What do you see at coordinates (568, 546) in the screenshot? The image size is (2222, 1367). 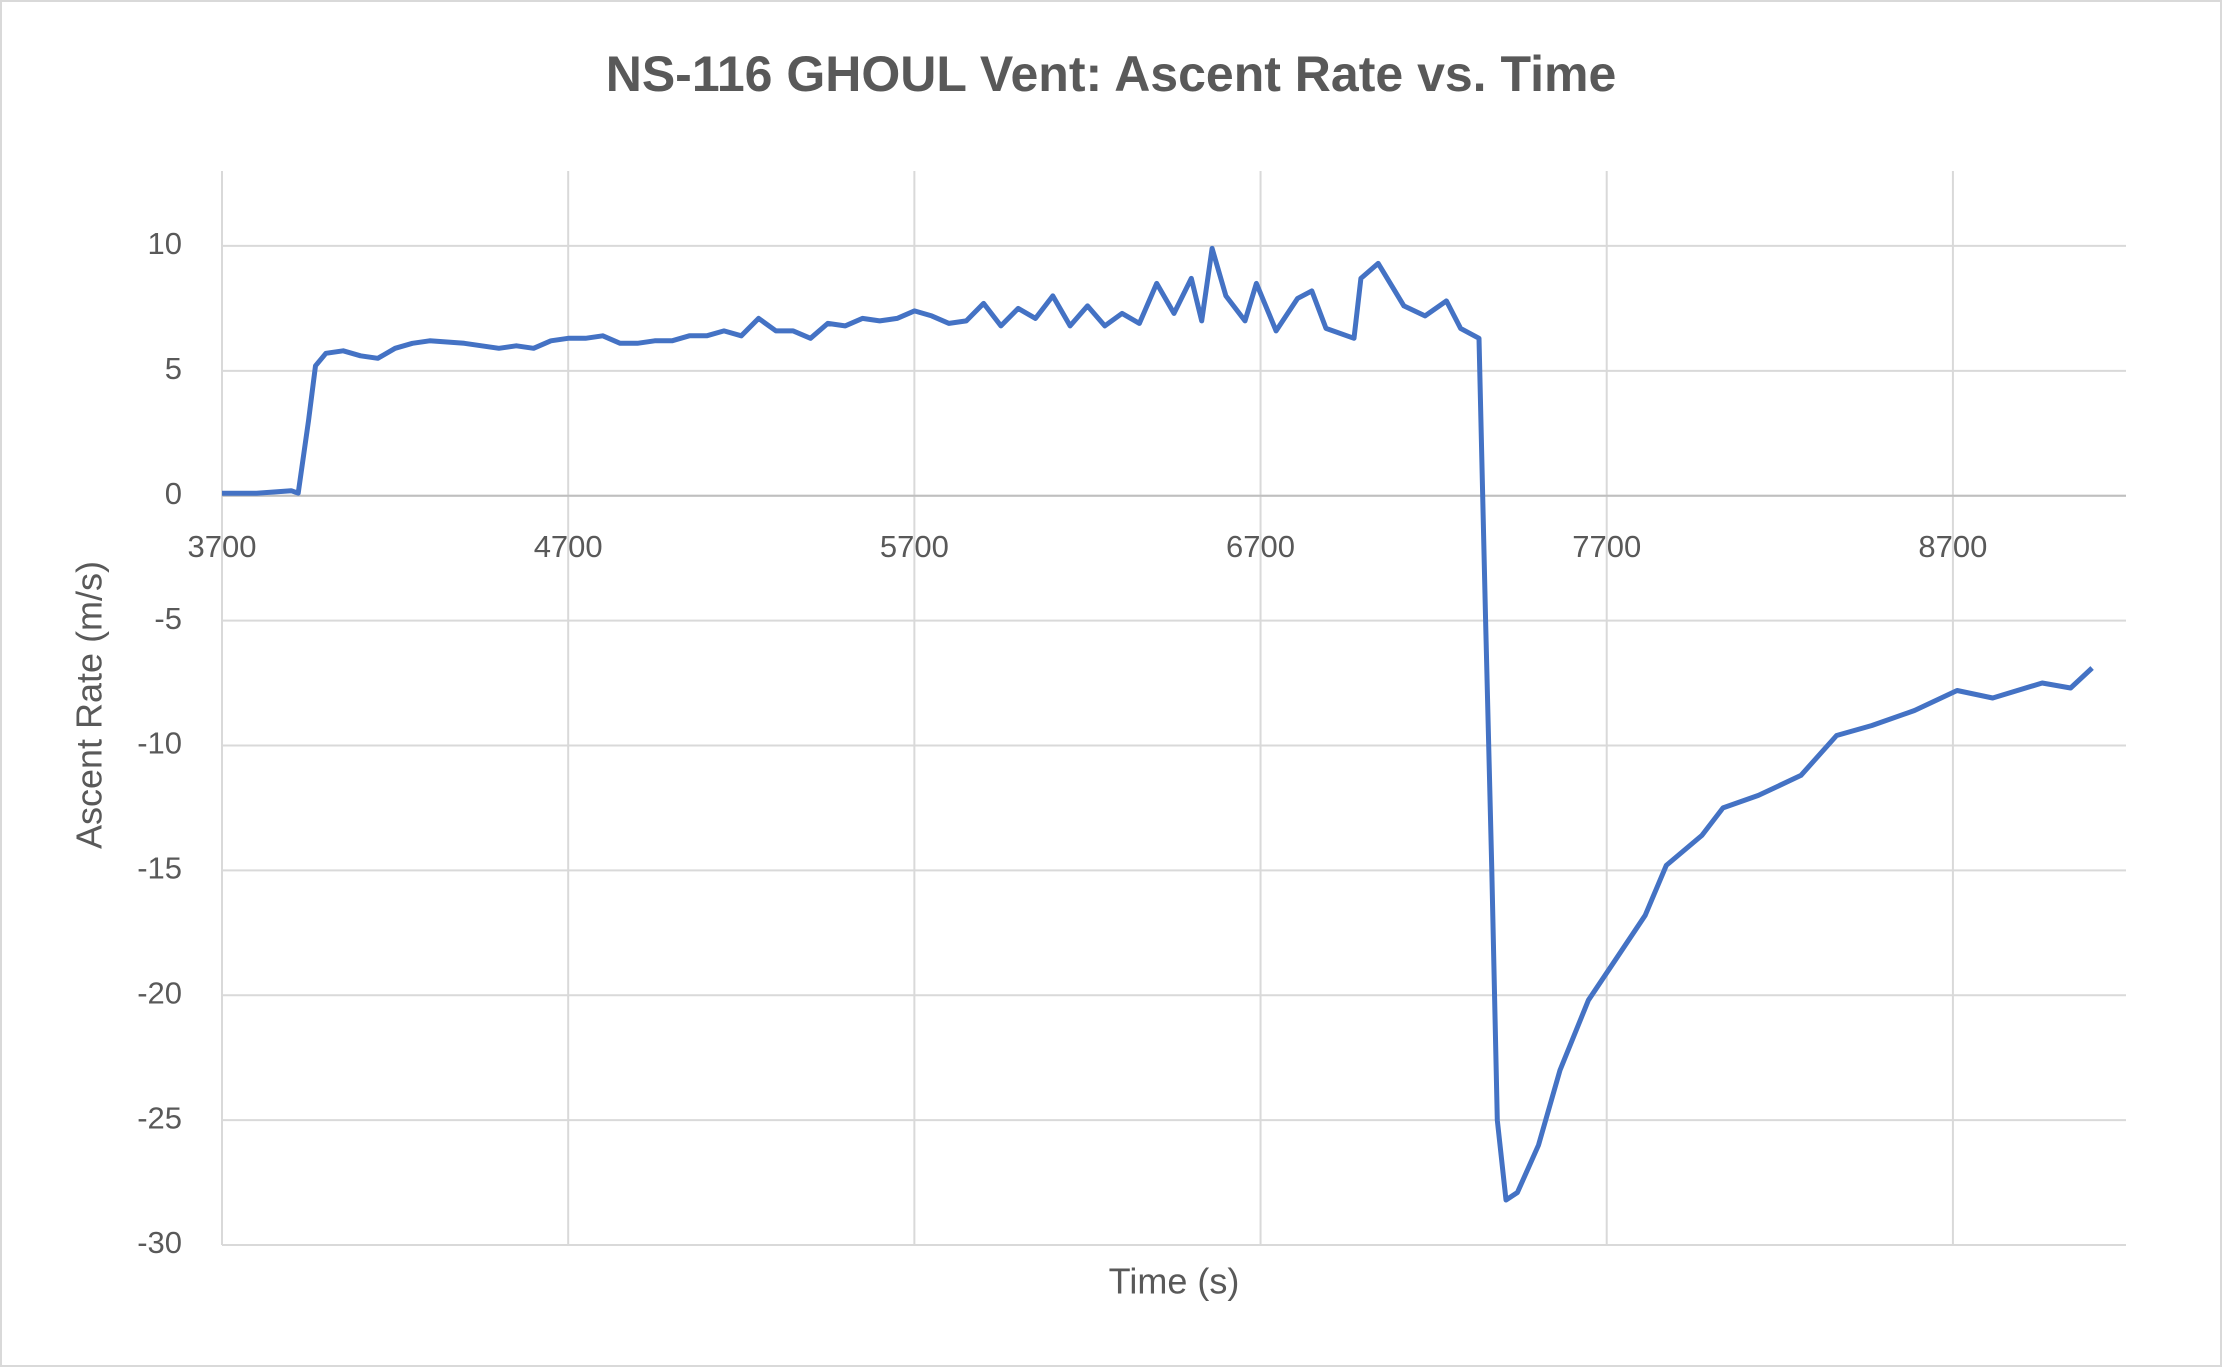 I see `x-tick-label: 4700` at bounding box center [568, 546].